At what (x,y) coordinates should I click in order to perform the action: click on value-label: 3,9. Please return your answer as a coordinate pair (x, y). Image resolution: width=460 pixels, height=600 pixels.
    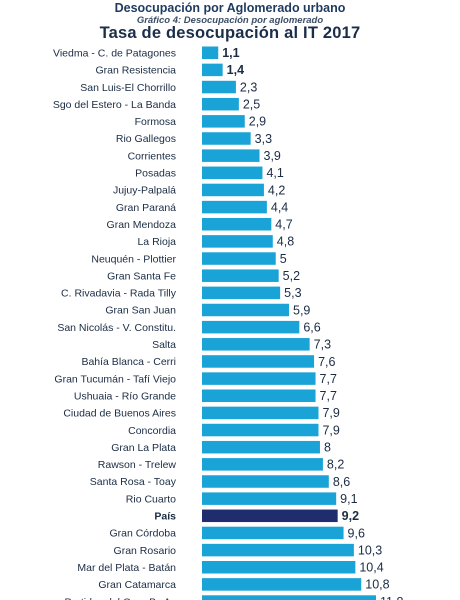
    Looking at the image, I should click on (272, 156).